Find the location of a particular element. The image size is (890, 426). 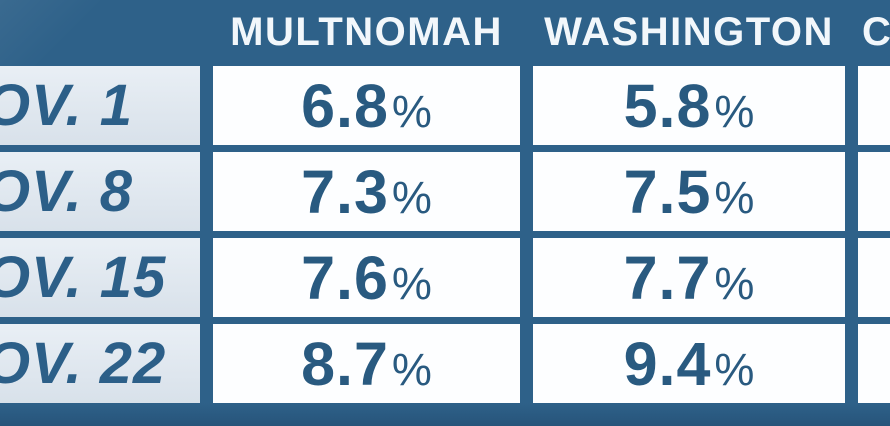

value-cell: 7.6 % is located at coordinates (366, 277).